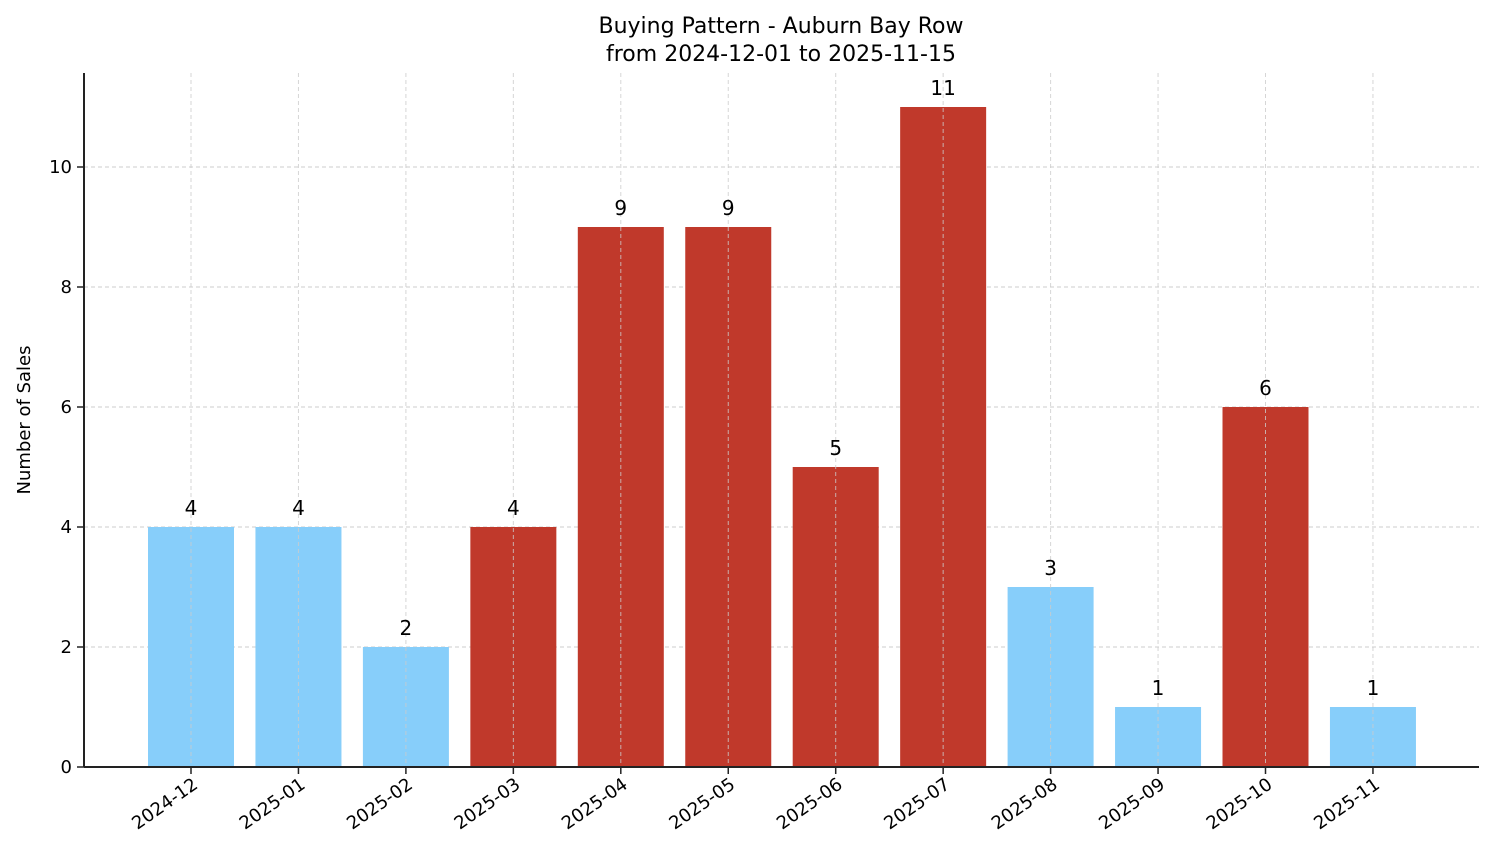  What do you see at coordinates (66, 467) in the screenshot?
I see `y-ticks: 0 2 4 6 8 10` at bounding box center [66, 467].